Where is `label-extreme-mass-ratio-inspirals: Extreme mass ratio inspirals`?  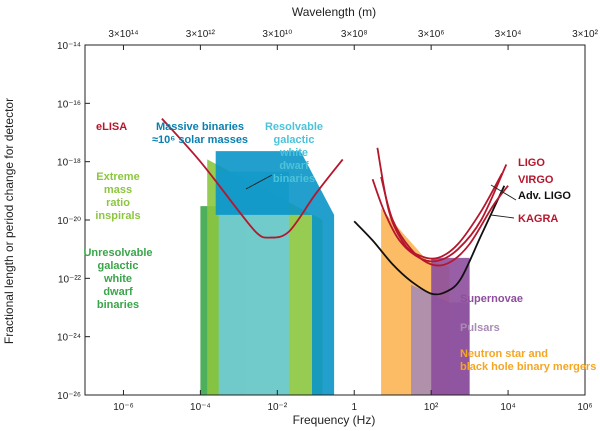
label-extreme-mass-ratio-inspirals: Extreme mass ratio inspirals is located at coordinates (117, 196).